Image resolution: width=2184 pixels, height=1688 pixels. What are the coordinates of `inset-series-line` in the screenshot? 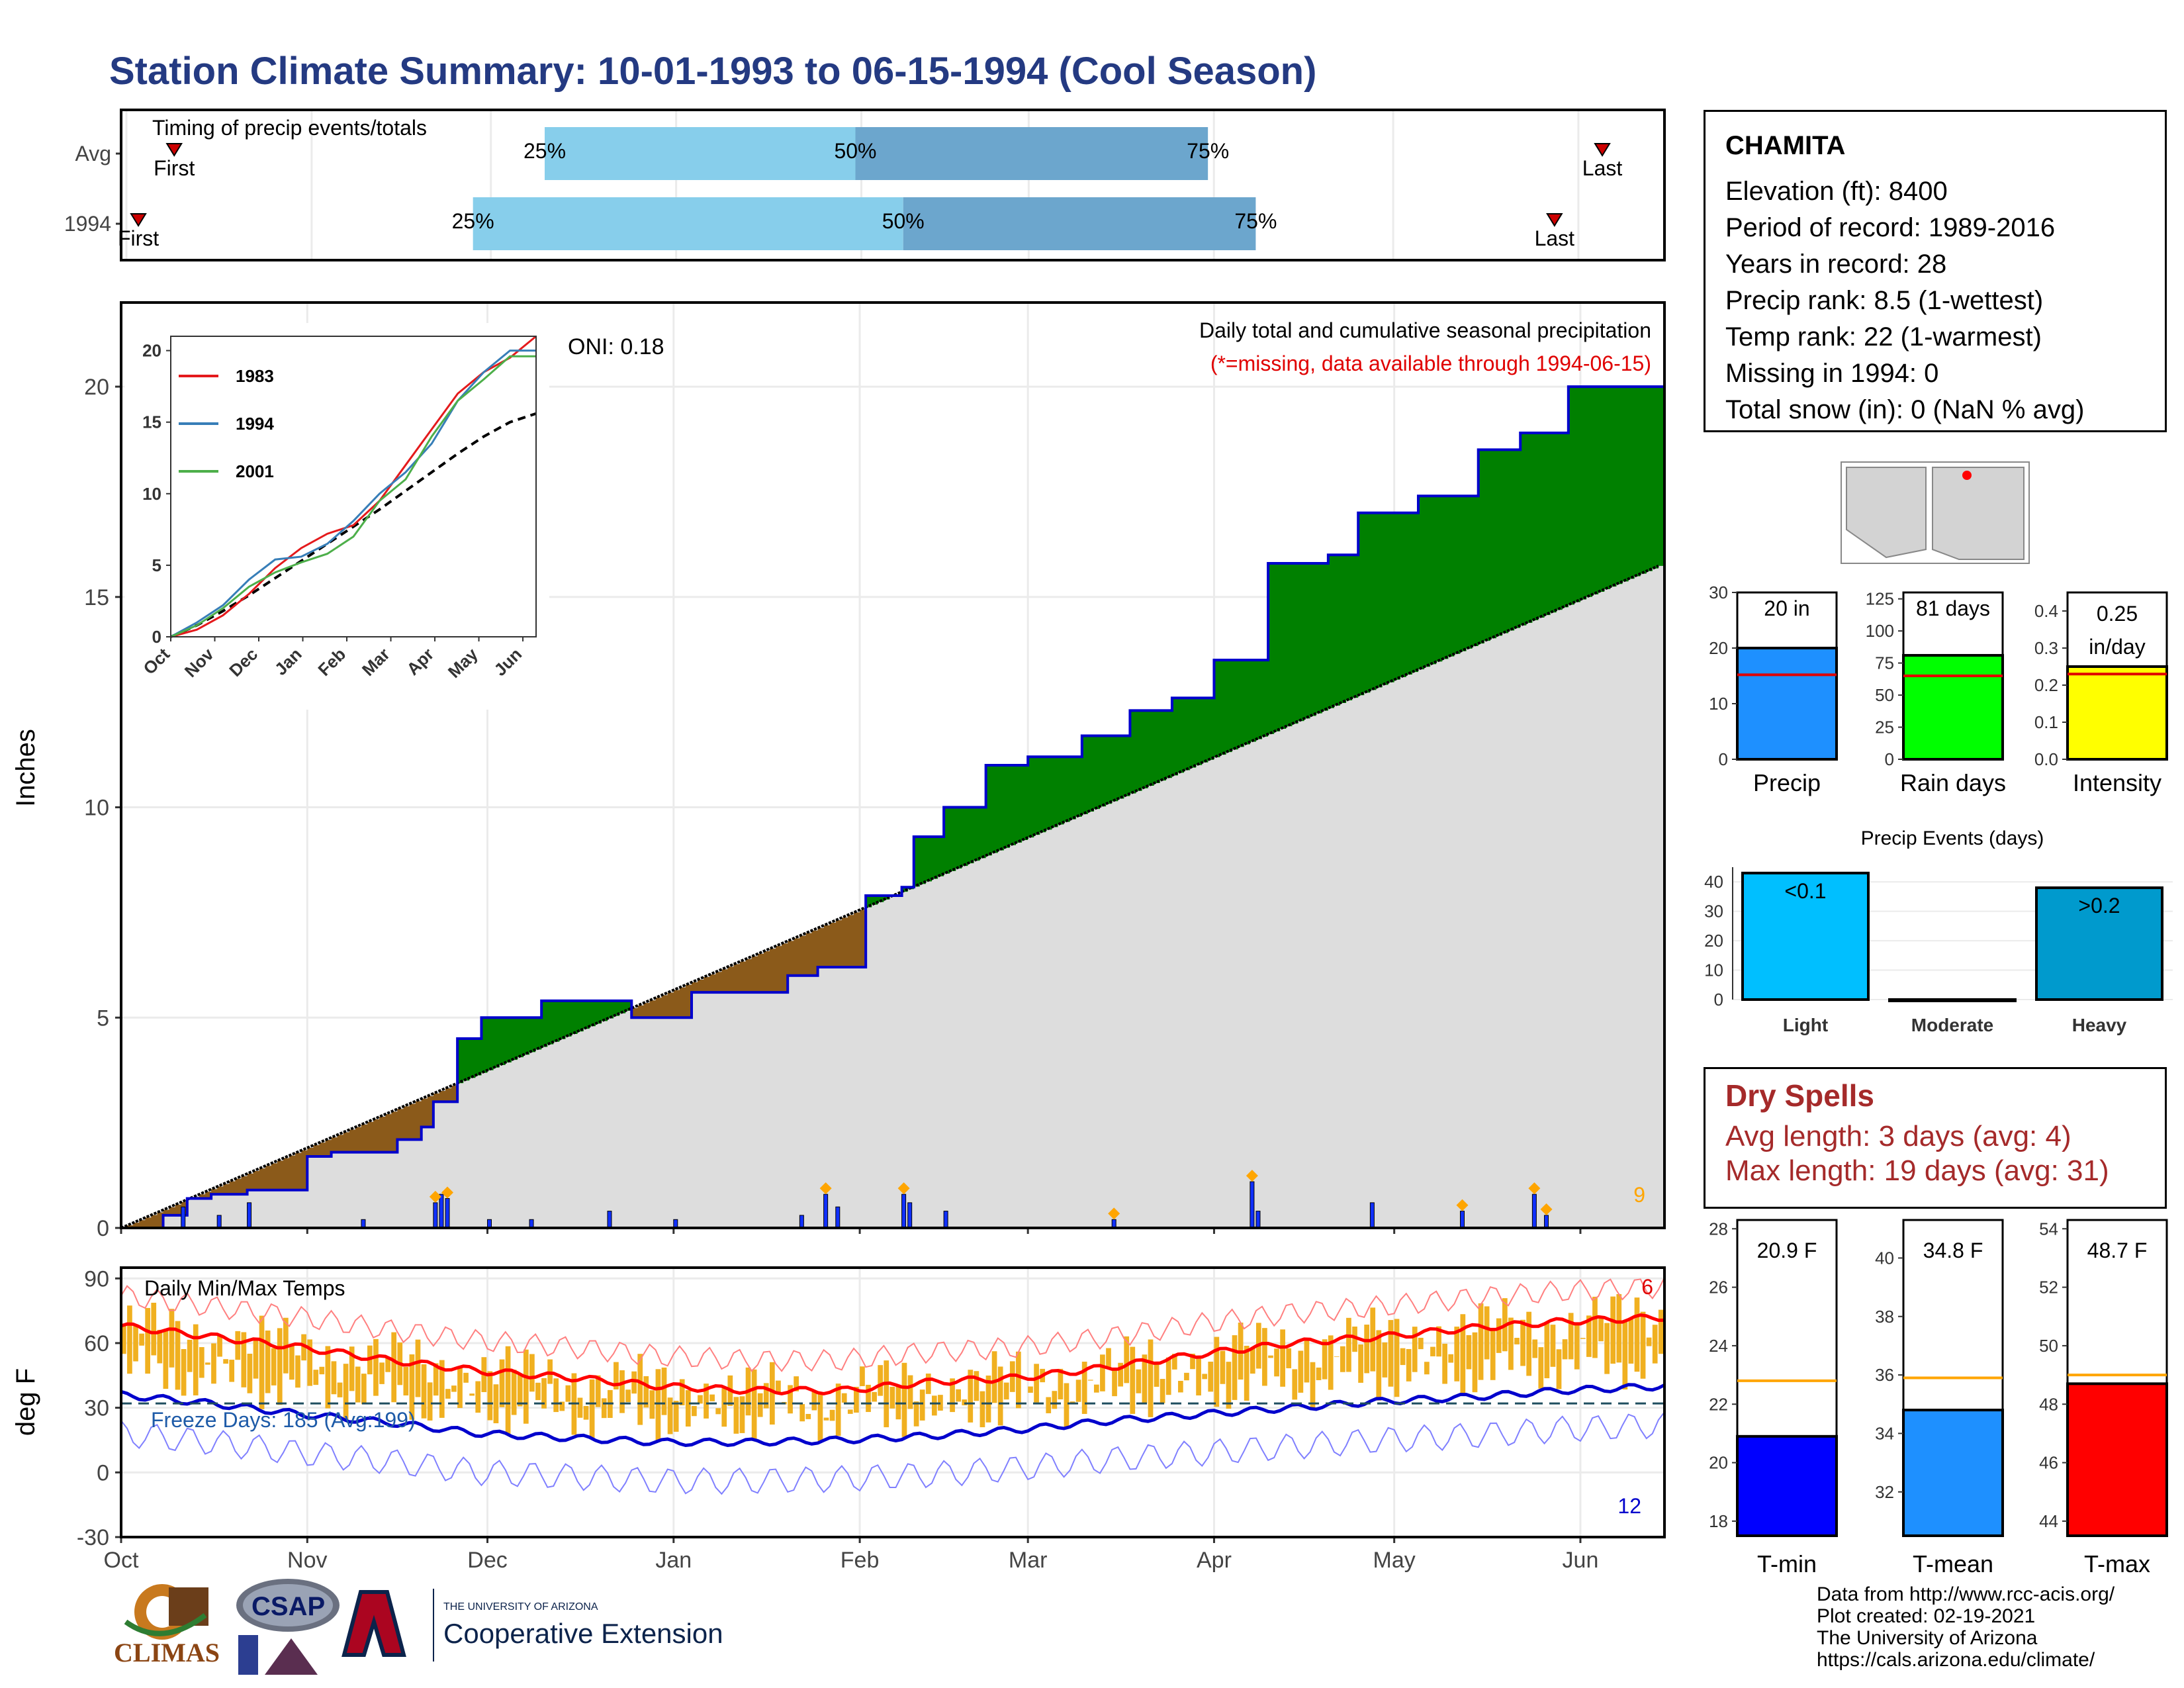 It's located at (353, 486).